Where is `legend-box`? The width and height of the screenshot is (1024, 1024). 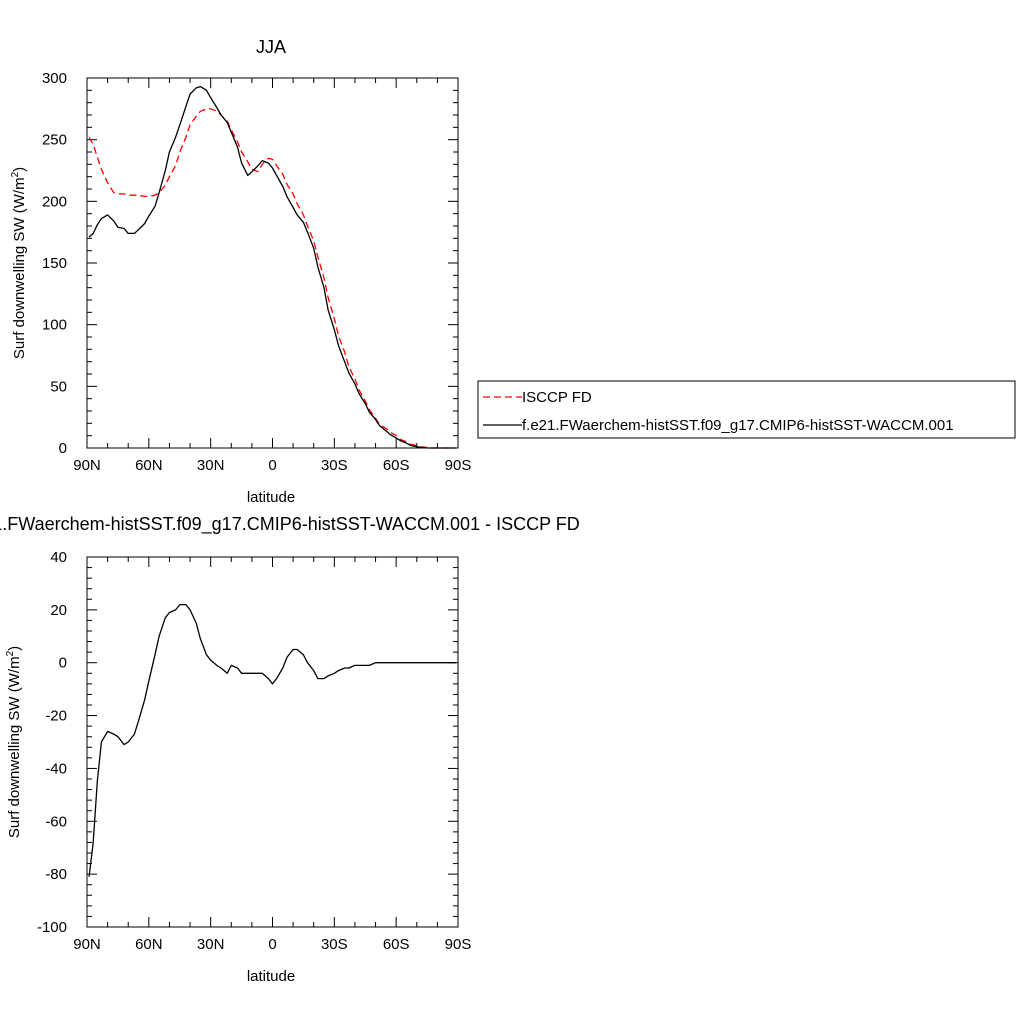 legend-box is located at coordinates (746, 409).